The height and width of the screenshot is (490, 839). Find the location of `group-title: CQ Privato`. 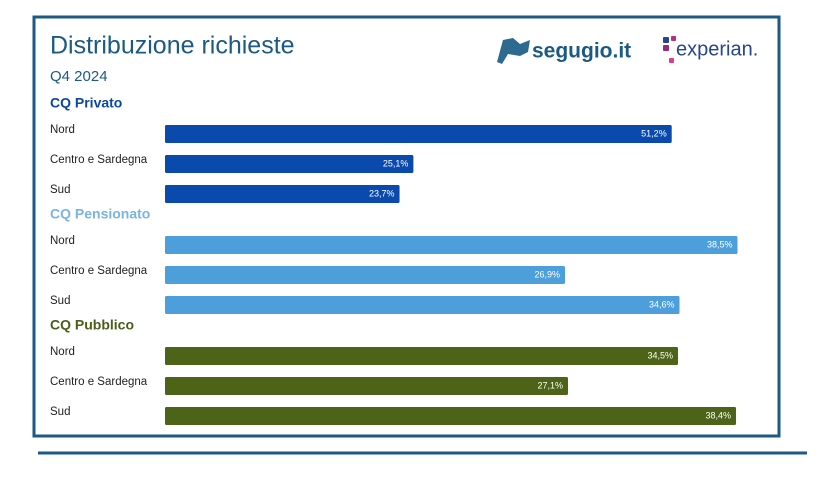

group-title: CQ Privato is located at coordinates (86, 103).